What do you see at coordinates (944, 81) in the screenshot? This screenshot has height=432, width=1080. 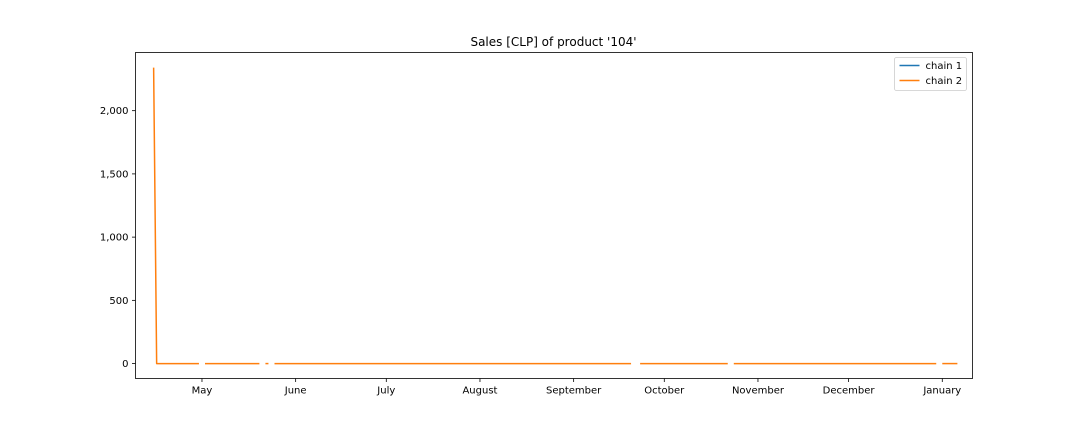 I see `legend-label: chain 2` at bounding box center [944, 81].